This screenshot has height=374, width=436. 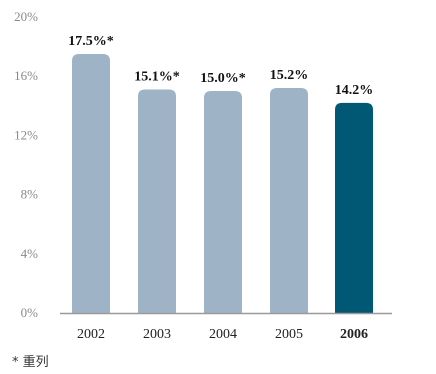 What do you see at coordinates (289, 334) in the screenshot?
I see `x-tick-label-2005: 2005` at bounding box center [289, 334].